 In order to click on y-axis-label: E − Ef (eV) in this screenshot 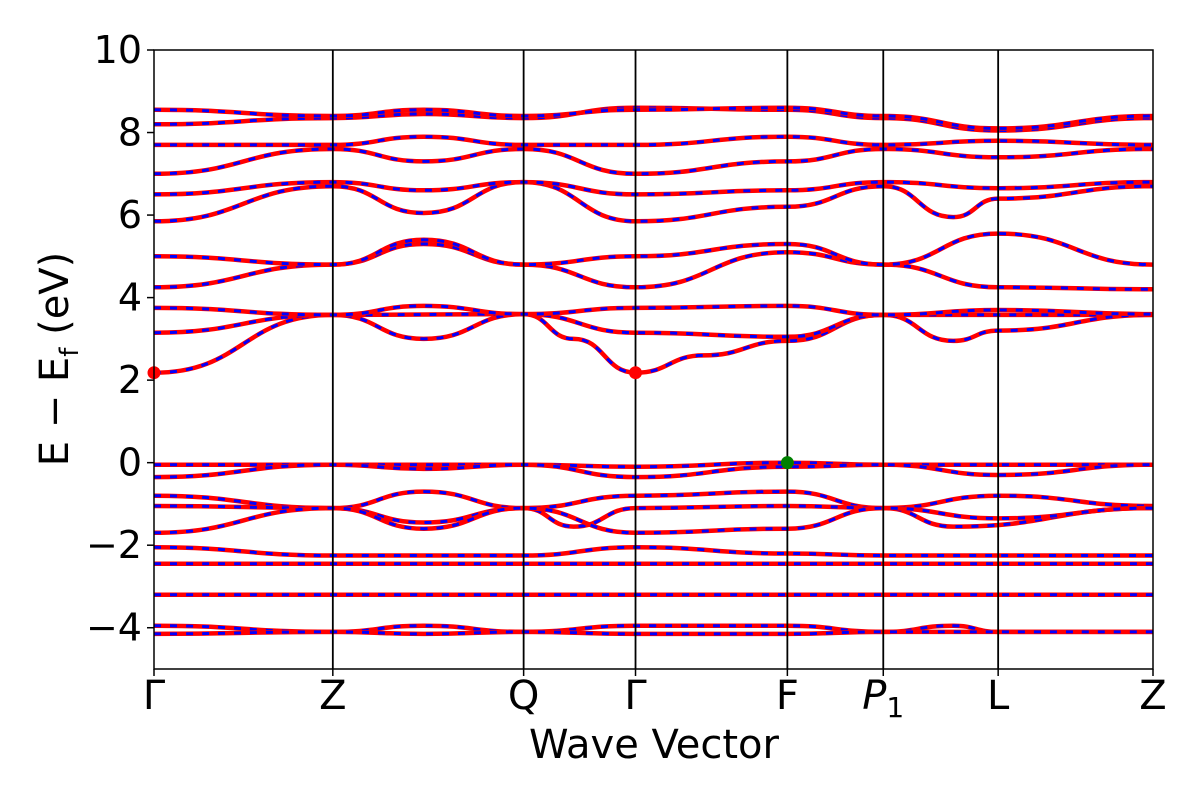, I will do `click(58, 359)`.